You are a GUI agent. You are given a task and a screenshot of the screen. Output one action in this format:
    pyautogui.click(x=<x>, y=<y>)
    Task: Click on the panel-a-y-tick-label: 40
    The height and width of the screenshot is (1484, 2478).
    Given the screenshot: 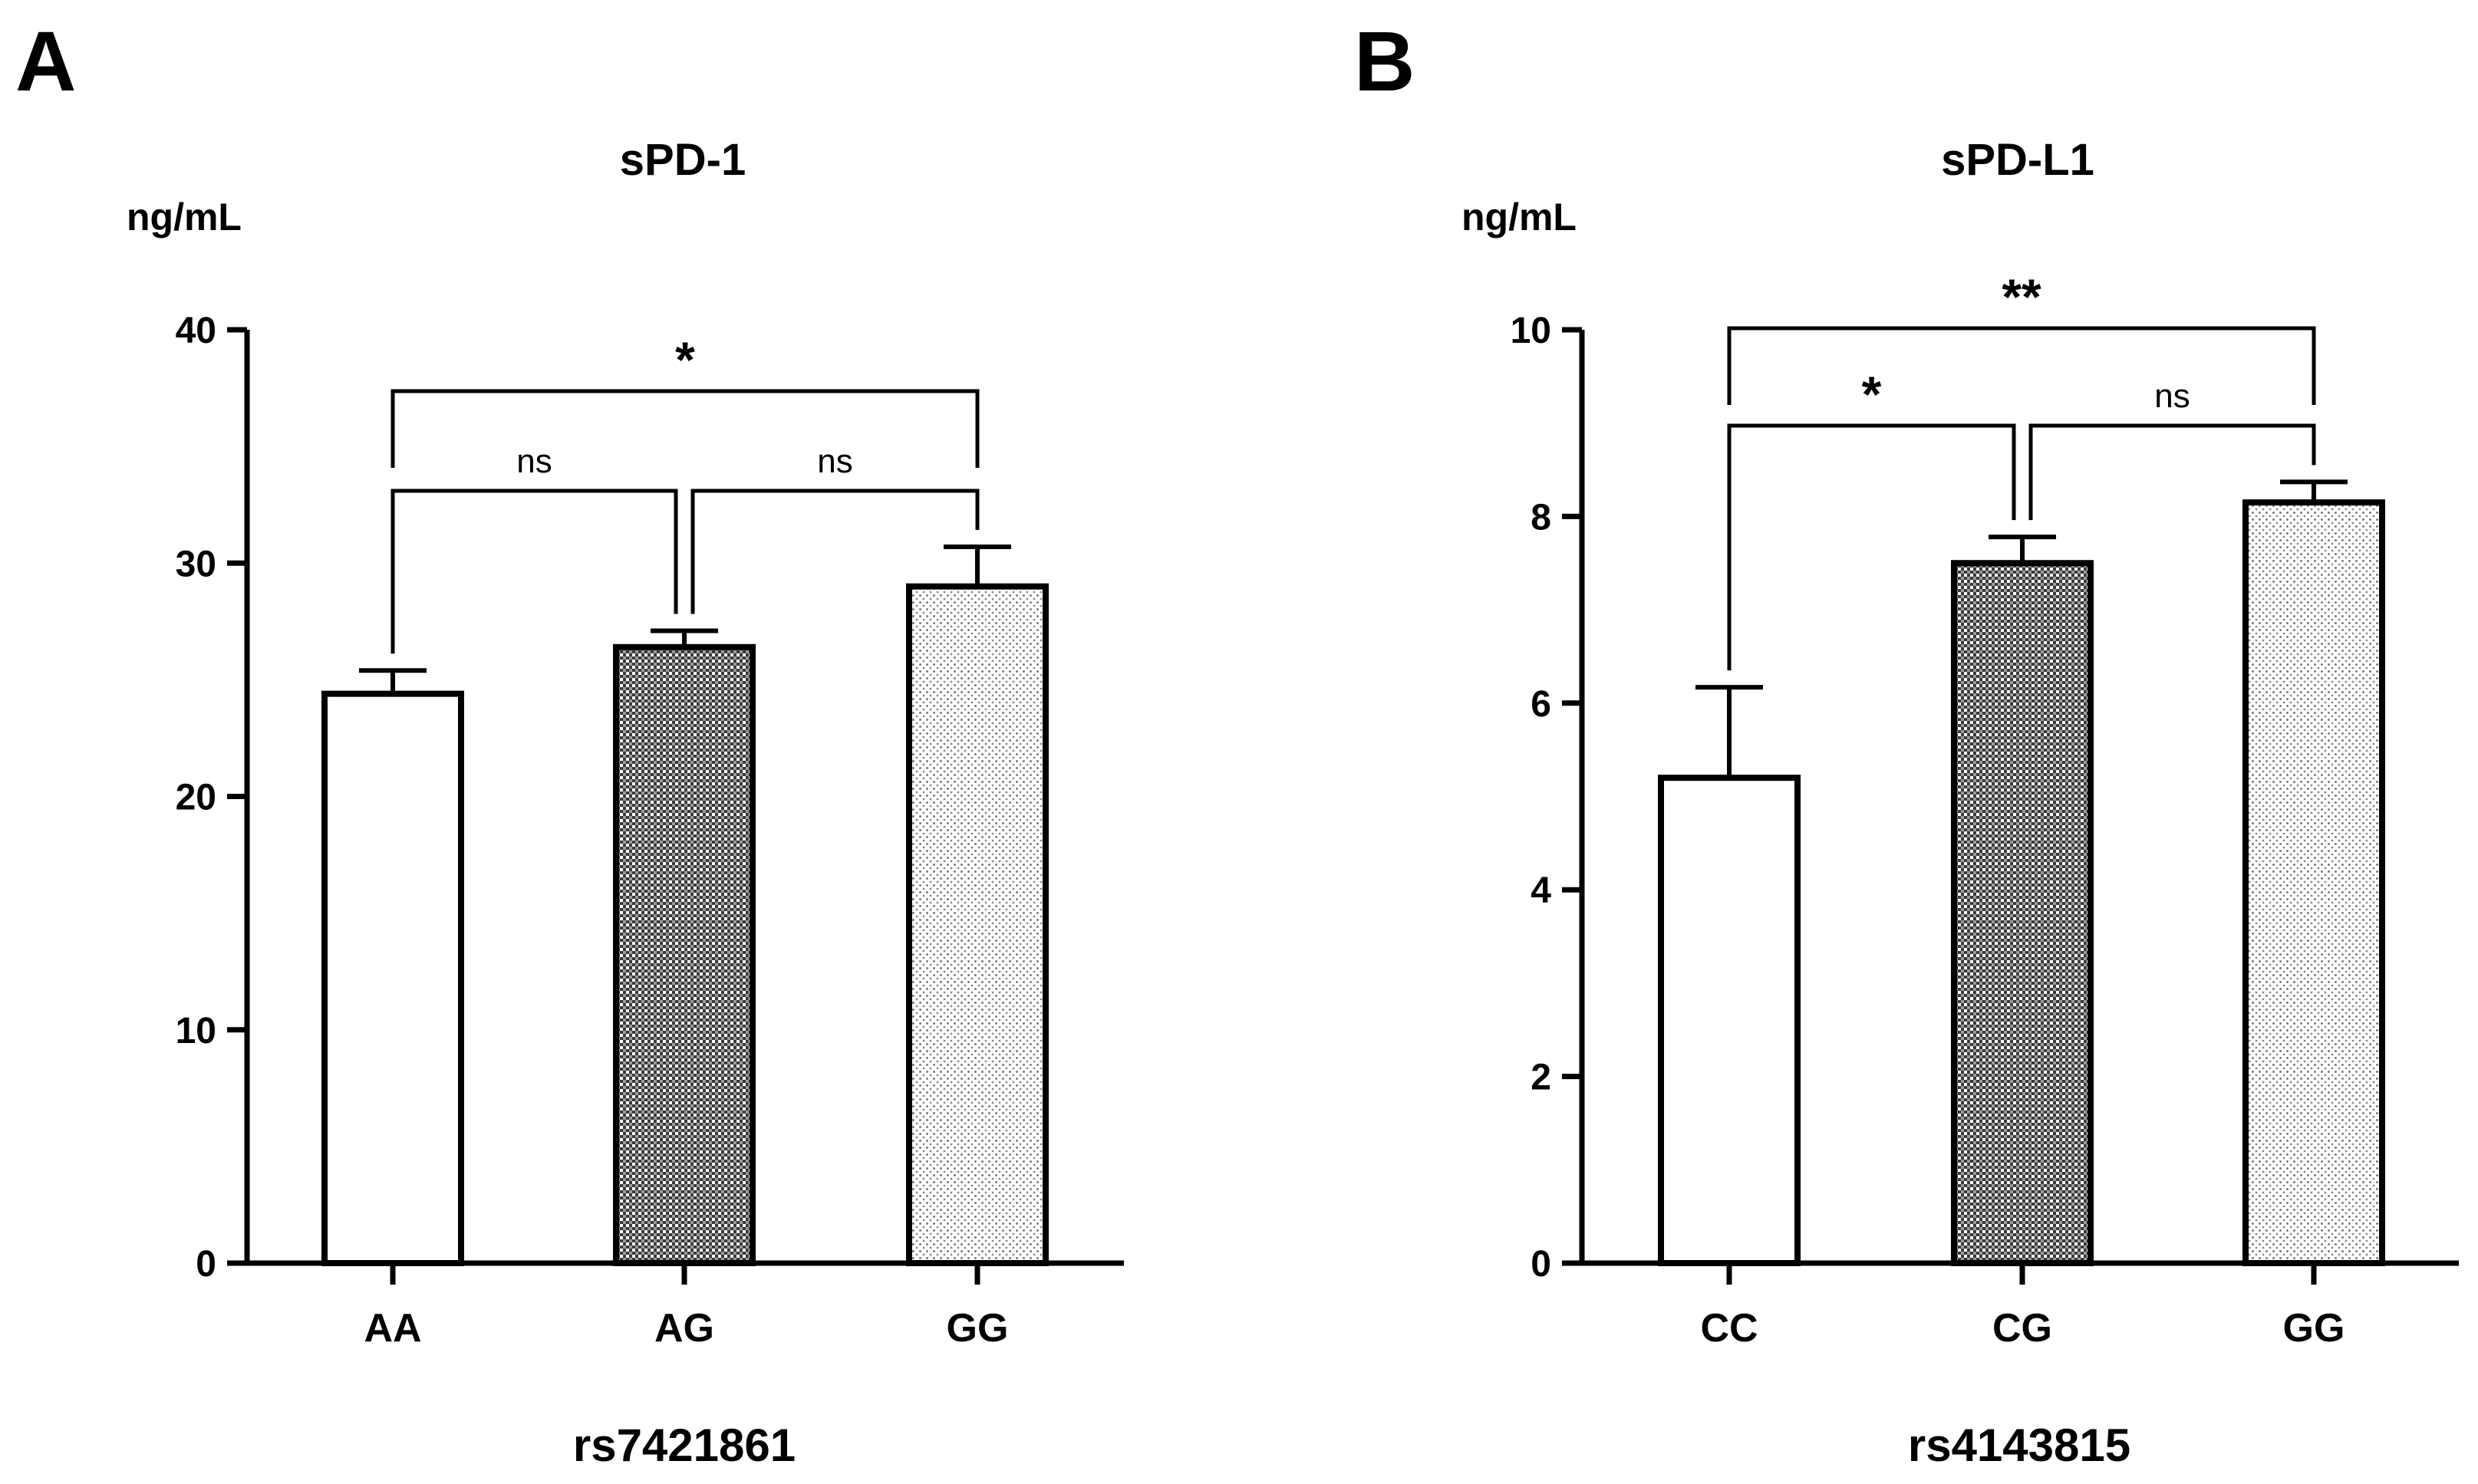 What is the action you would take?
    pyautogui.click(x=196, y=331)
    